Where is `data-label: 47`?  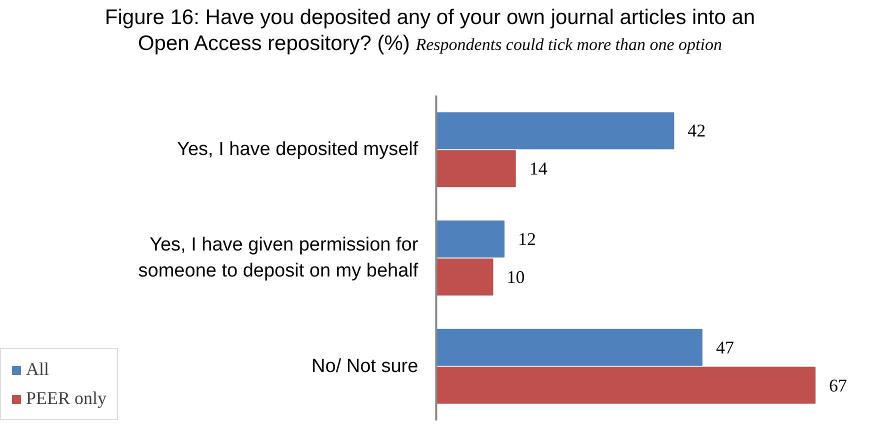 data-label: 47 is located at coordinates (725, 347).